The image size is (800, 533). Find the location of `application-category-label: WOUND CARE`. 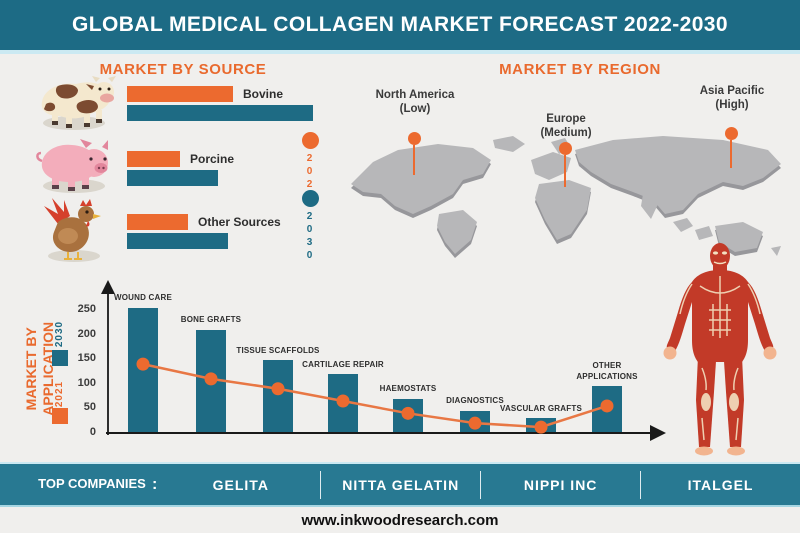

application-category-label: WOUND CARE is located at coordinates (143, 298).